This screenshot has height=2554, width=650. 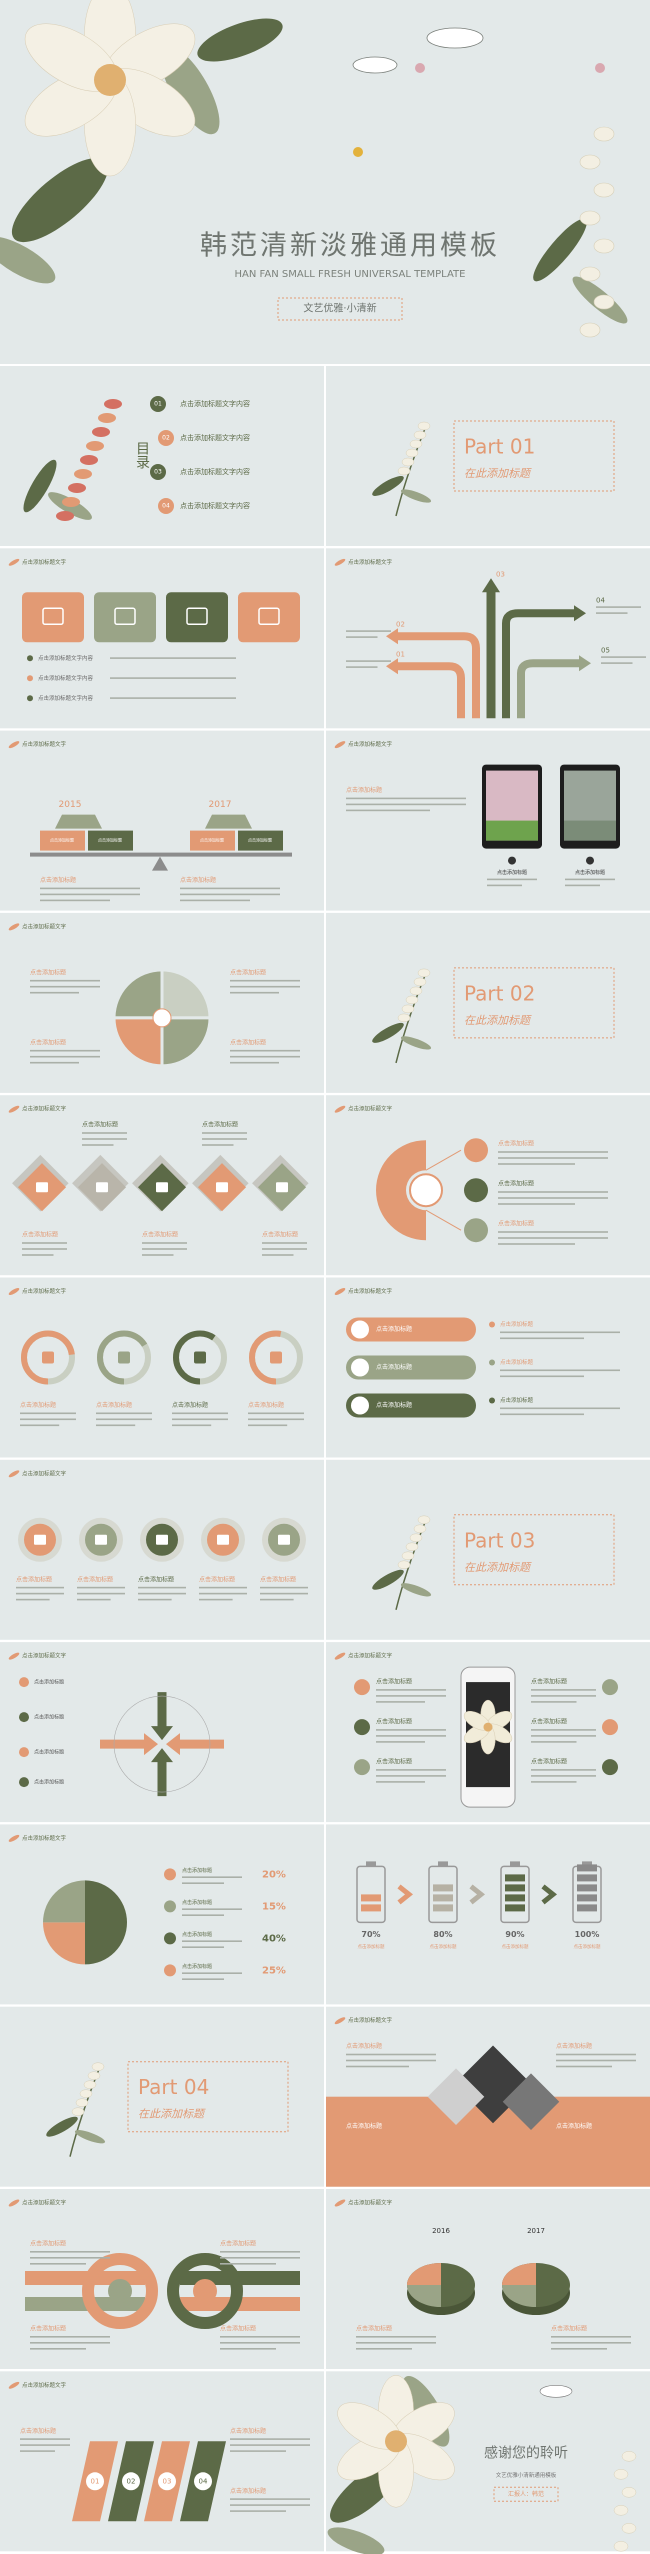 I want to click on arrow, so click(x=438, y=675).